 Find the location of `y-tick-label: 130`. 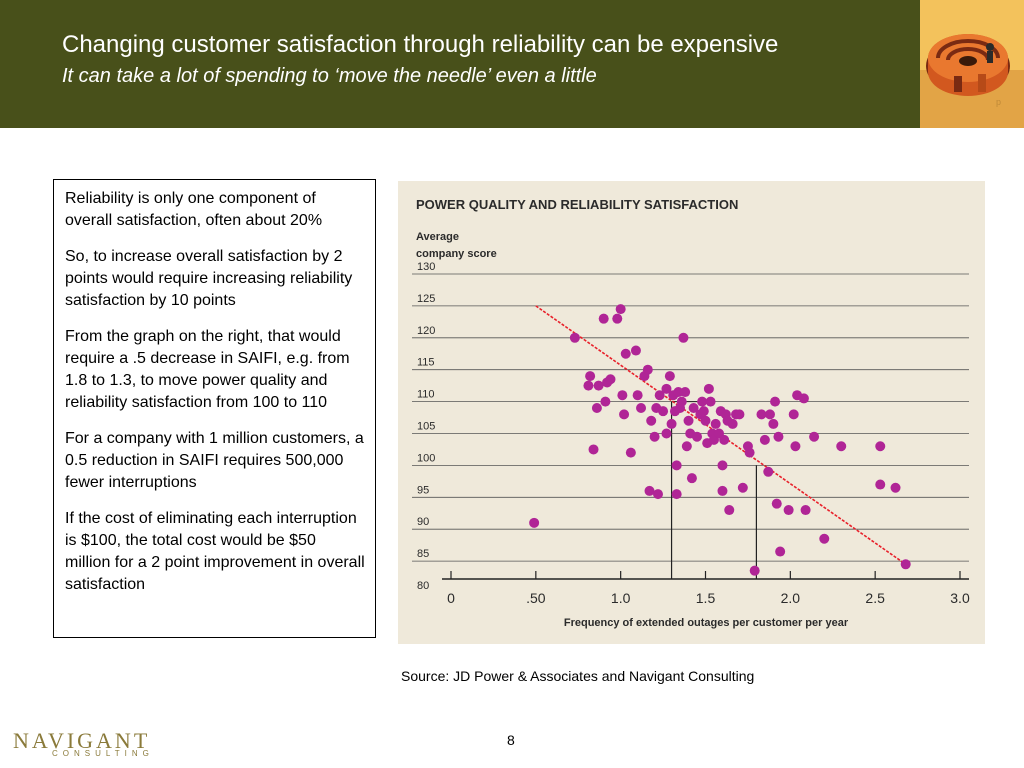

y-tick-label: 130 is located at coordinates (426, 267).